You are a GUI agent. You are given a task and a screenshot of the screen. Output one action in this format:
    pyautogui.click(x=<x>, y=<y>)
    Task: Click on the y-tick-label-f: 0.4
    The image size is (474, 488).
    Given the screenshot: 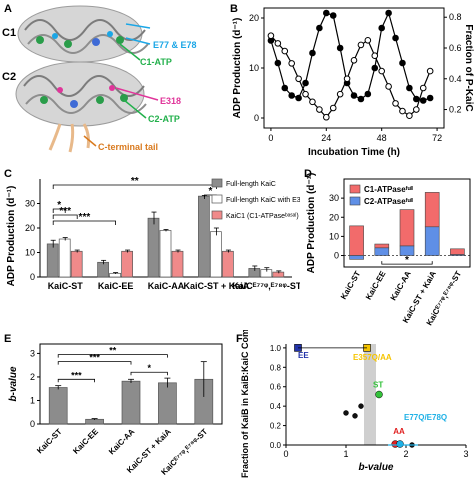 What is the action you would take?
    pyautogui.click(x=276, y=406)
    